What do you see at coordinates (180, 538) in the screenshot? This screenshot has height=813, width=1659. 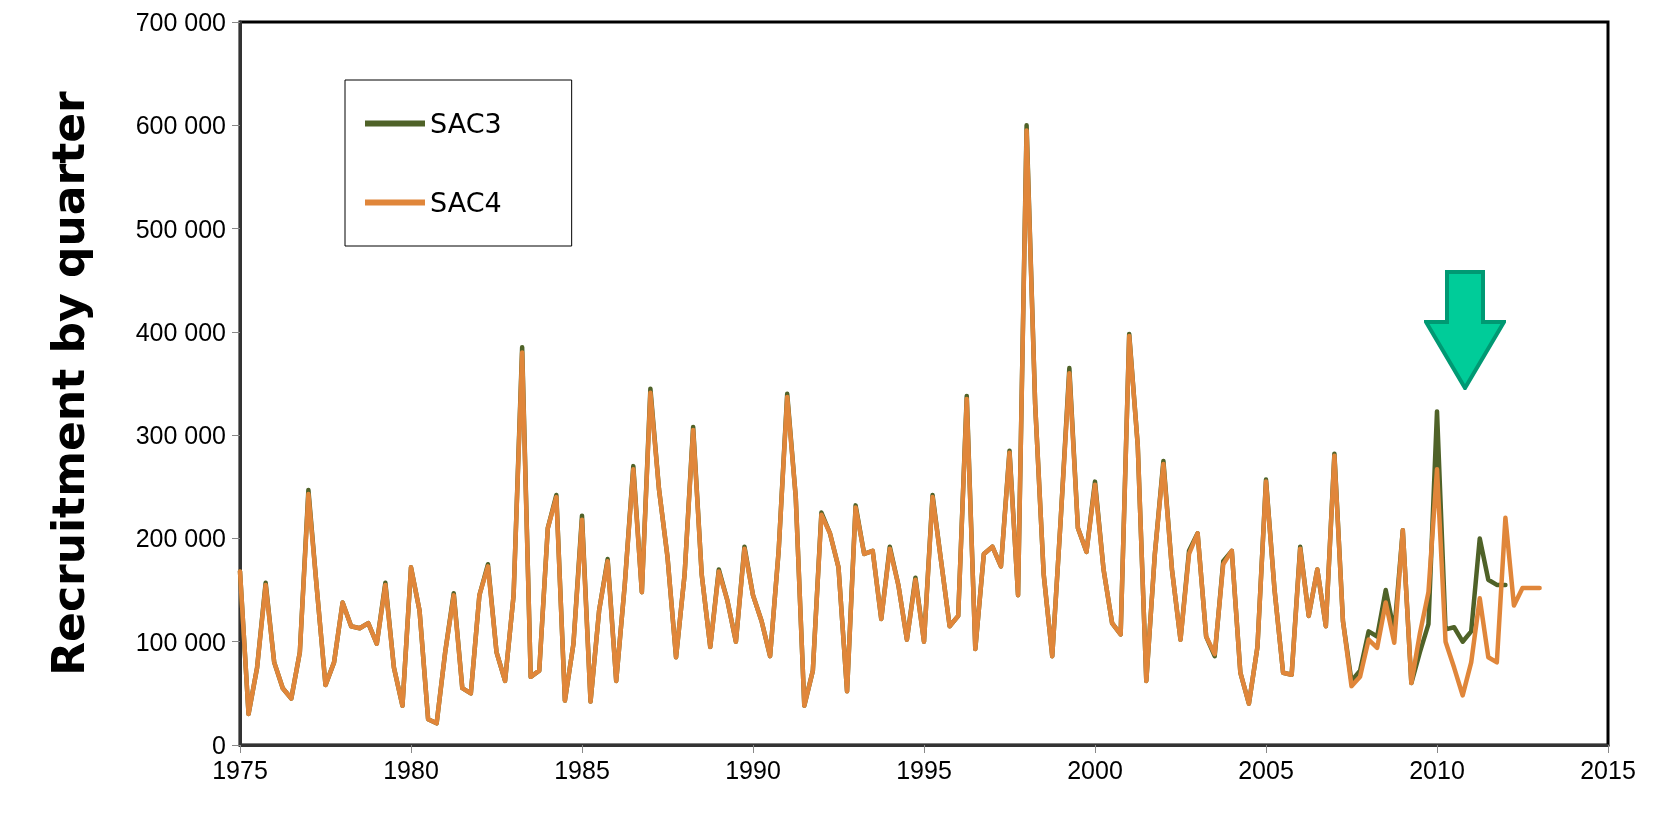 I see `y-tick-label: 200 000` at bounding box center [180, 538].